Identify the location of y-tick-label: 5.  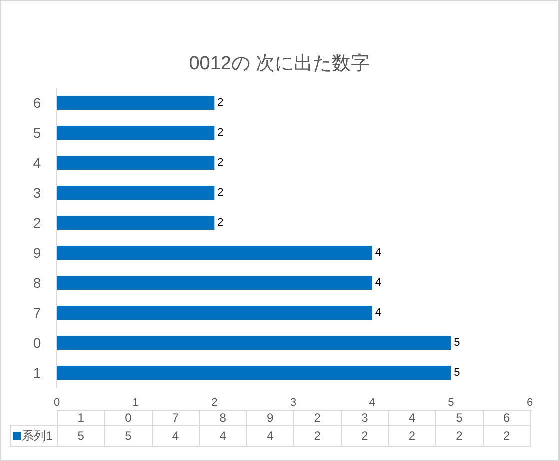
(37, 132).